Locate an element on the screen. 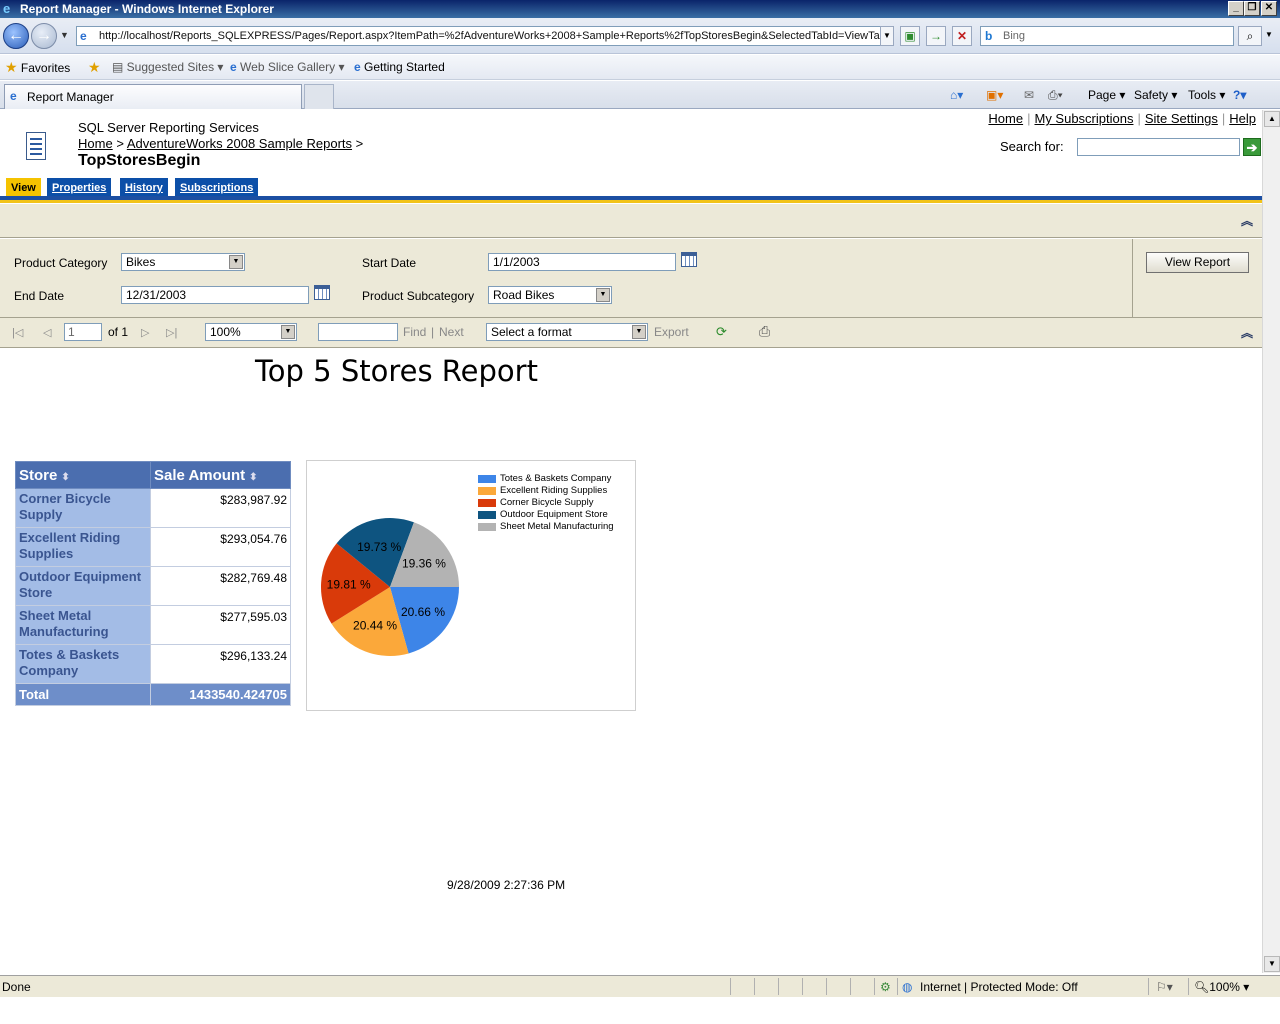  history-dropdown-icon: ▼ is located at coordinates (64, 35).